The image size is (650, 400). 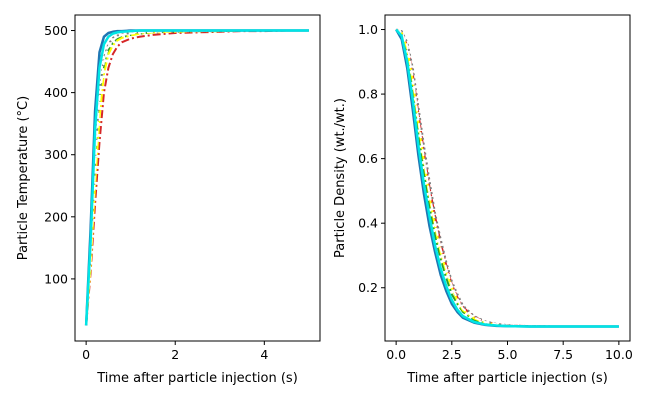 What do you see at coordinates (56, 278) in the screenshot?
I see `temperature-y-tick-label: 100` at bounding box center [56, 278].